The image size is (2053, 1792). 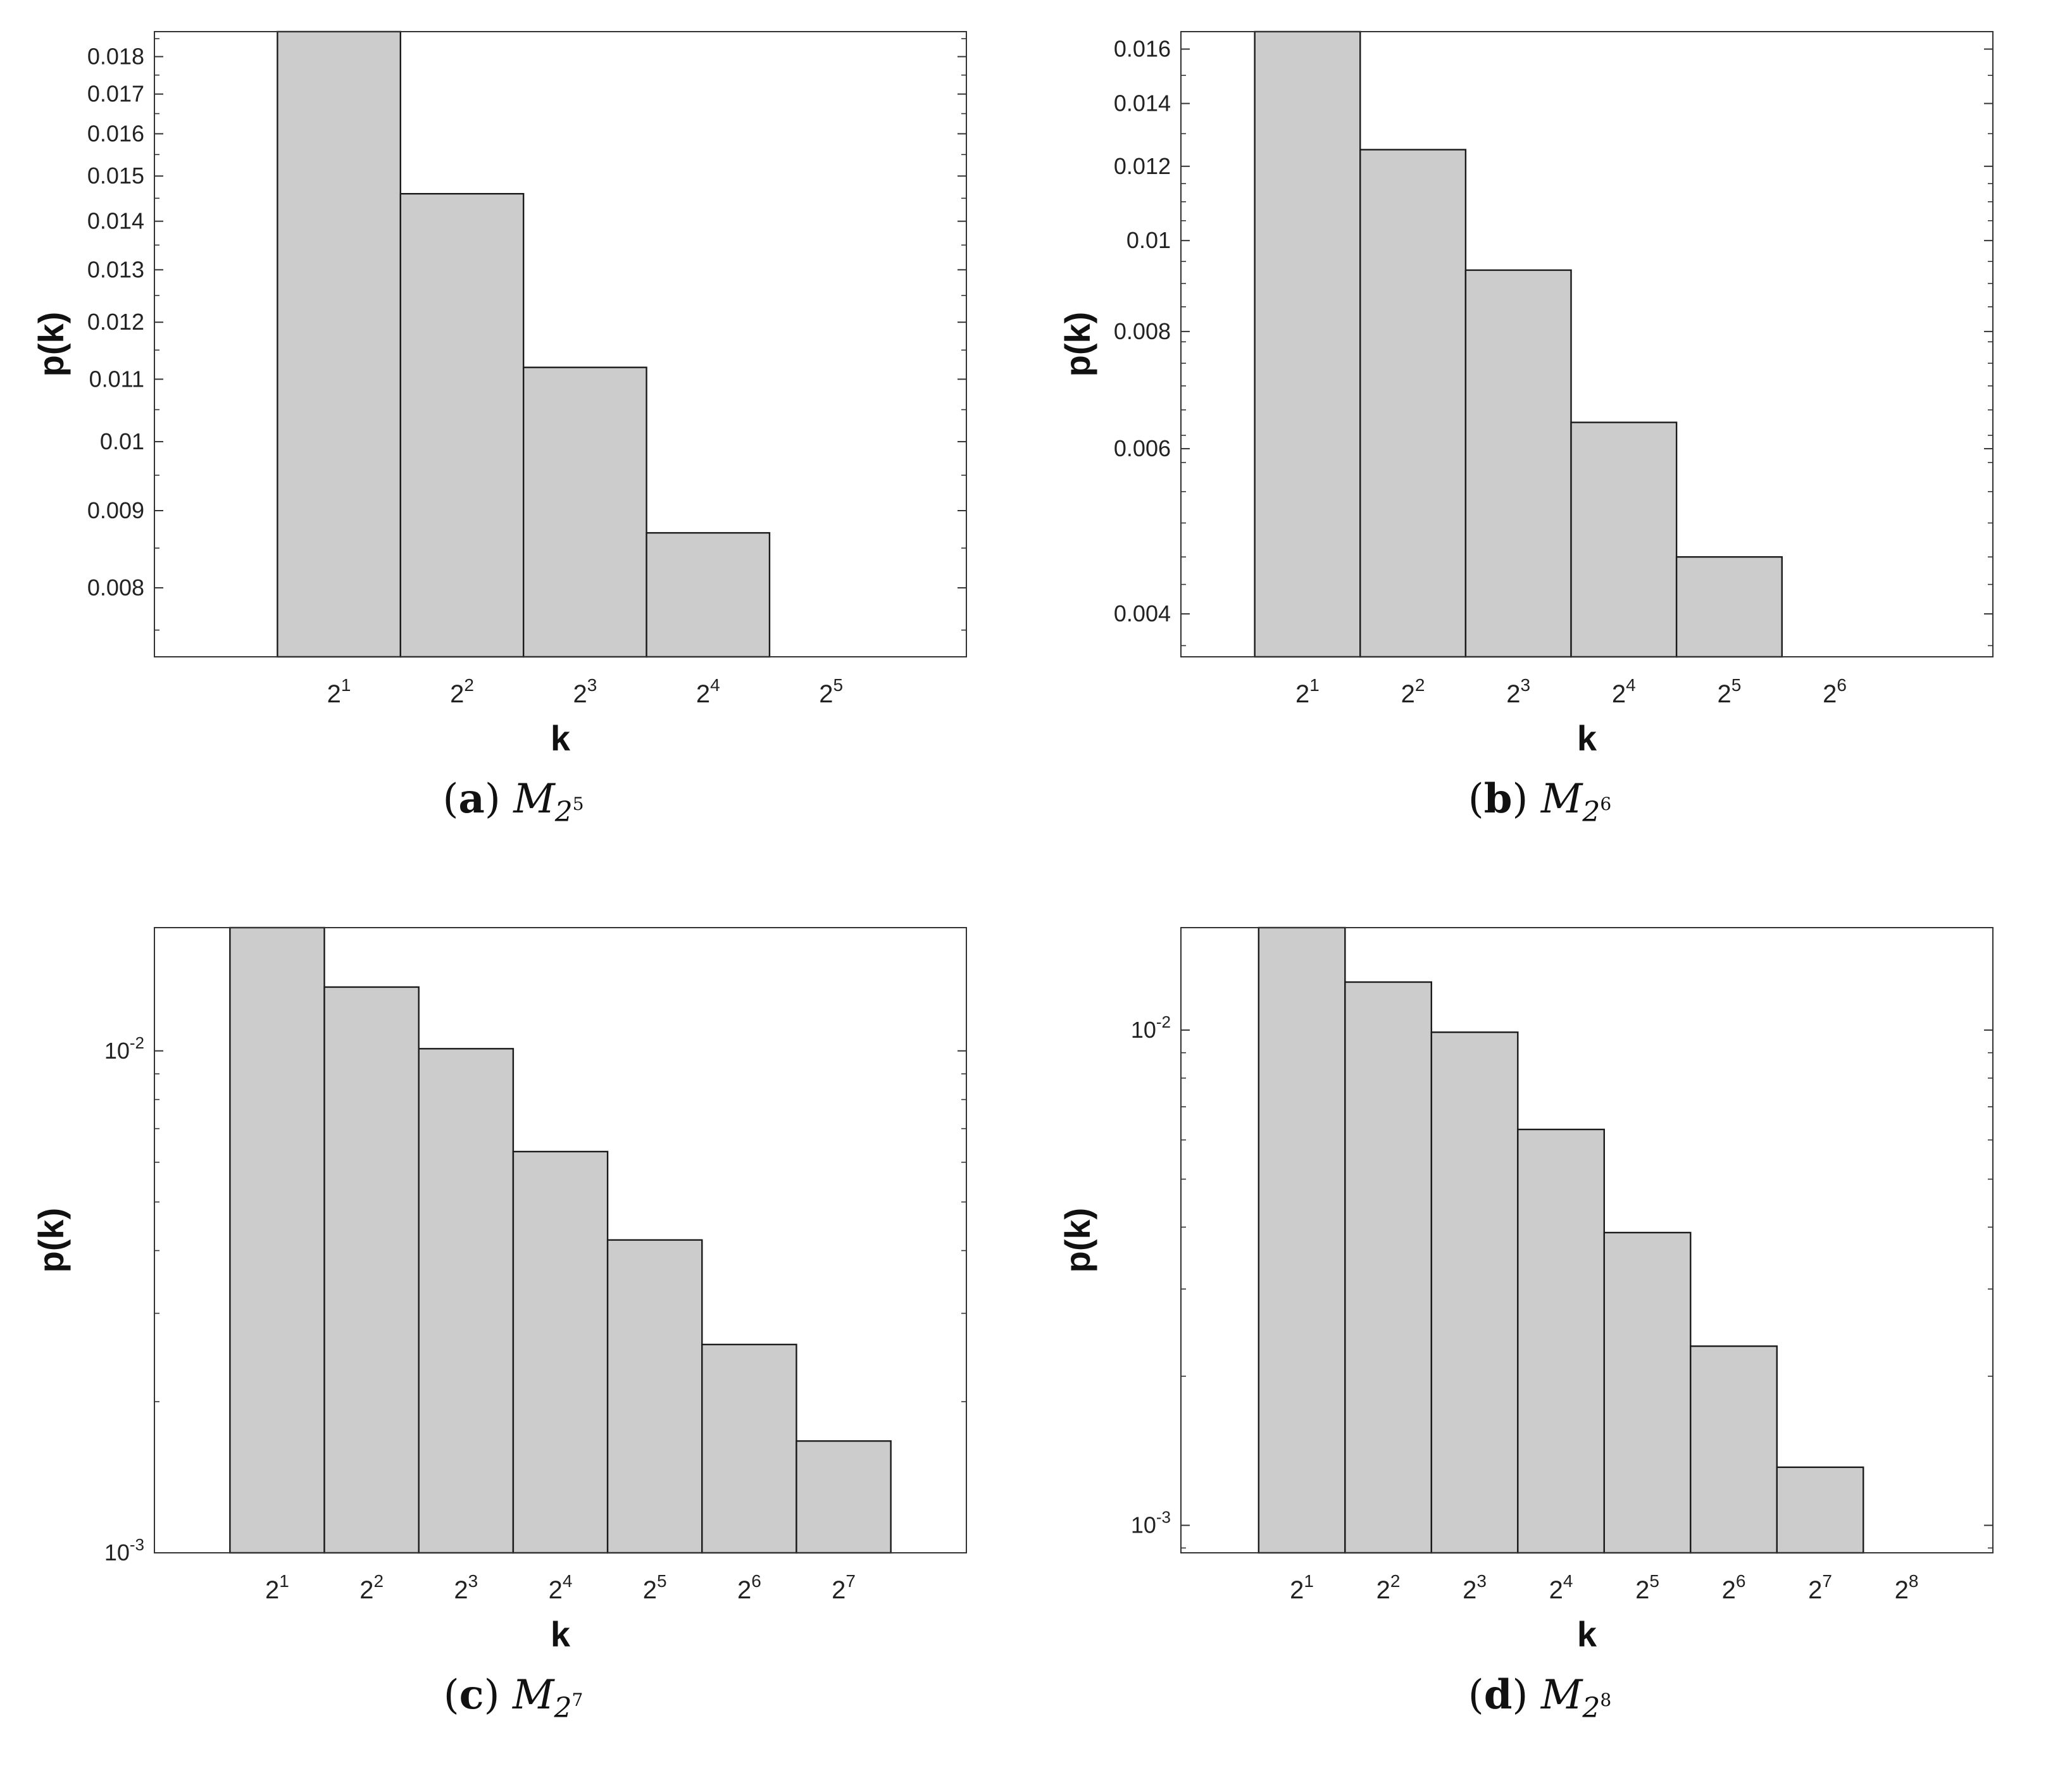 What do you see at coordinates (1142, 166) in the screenshot?
I see `y-tick-label: 0.012` at bounding box center [1142, 166].